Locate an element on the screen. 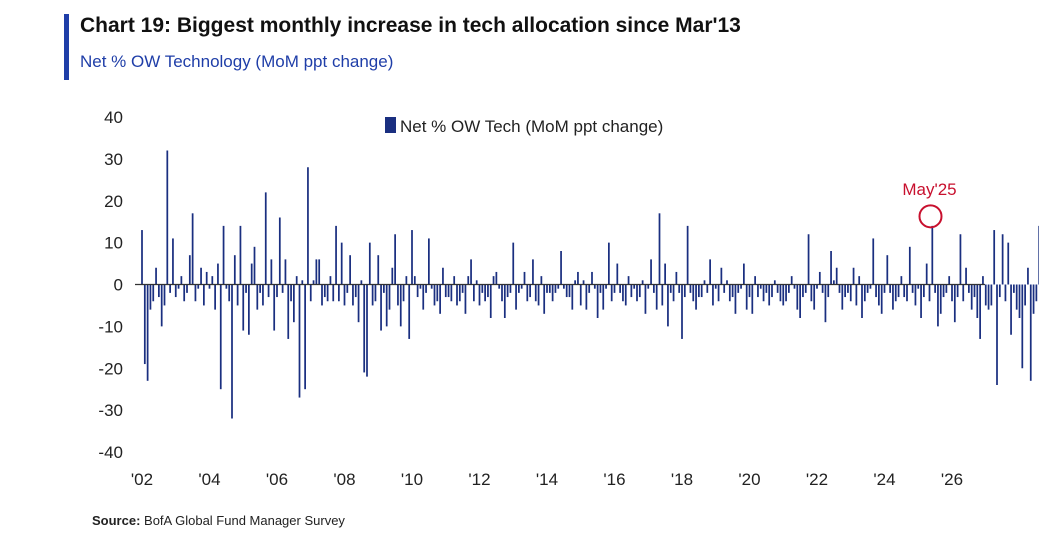 The width and height of the screenshot is (1039, 540). y-tick-label: -30 is located at coordinates (110, 410).